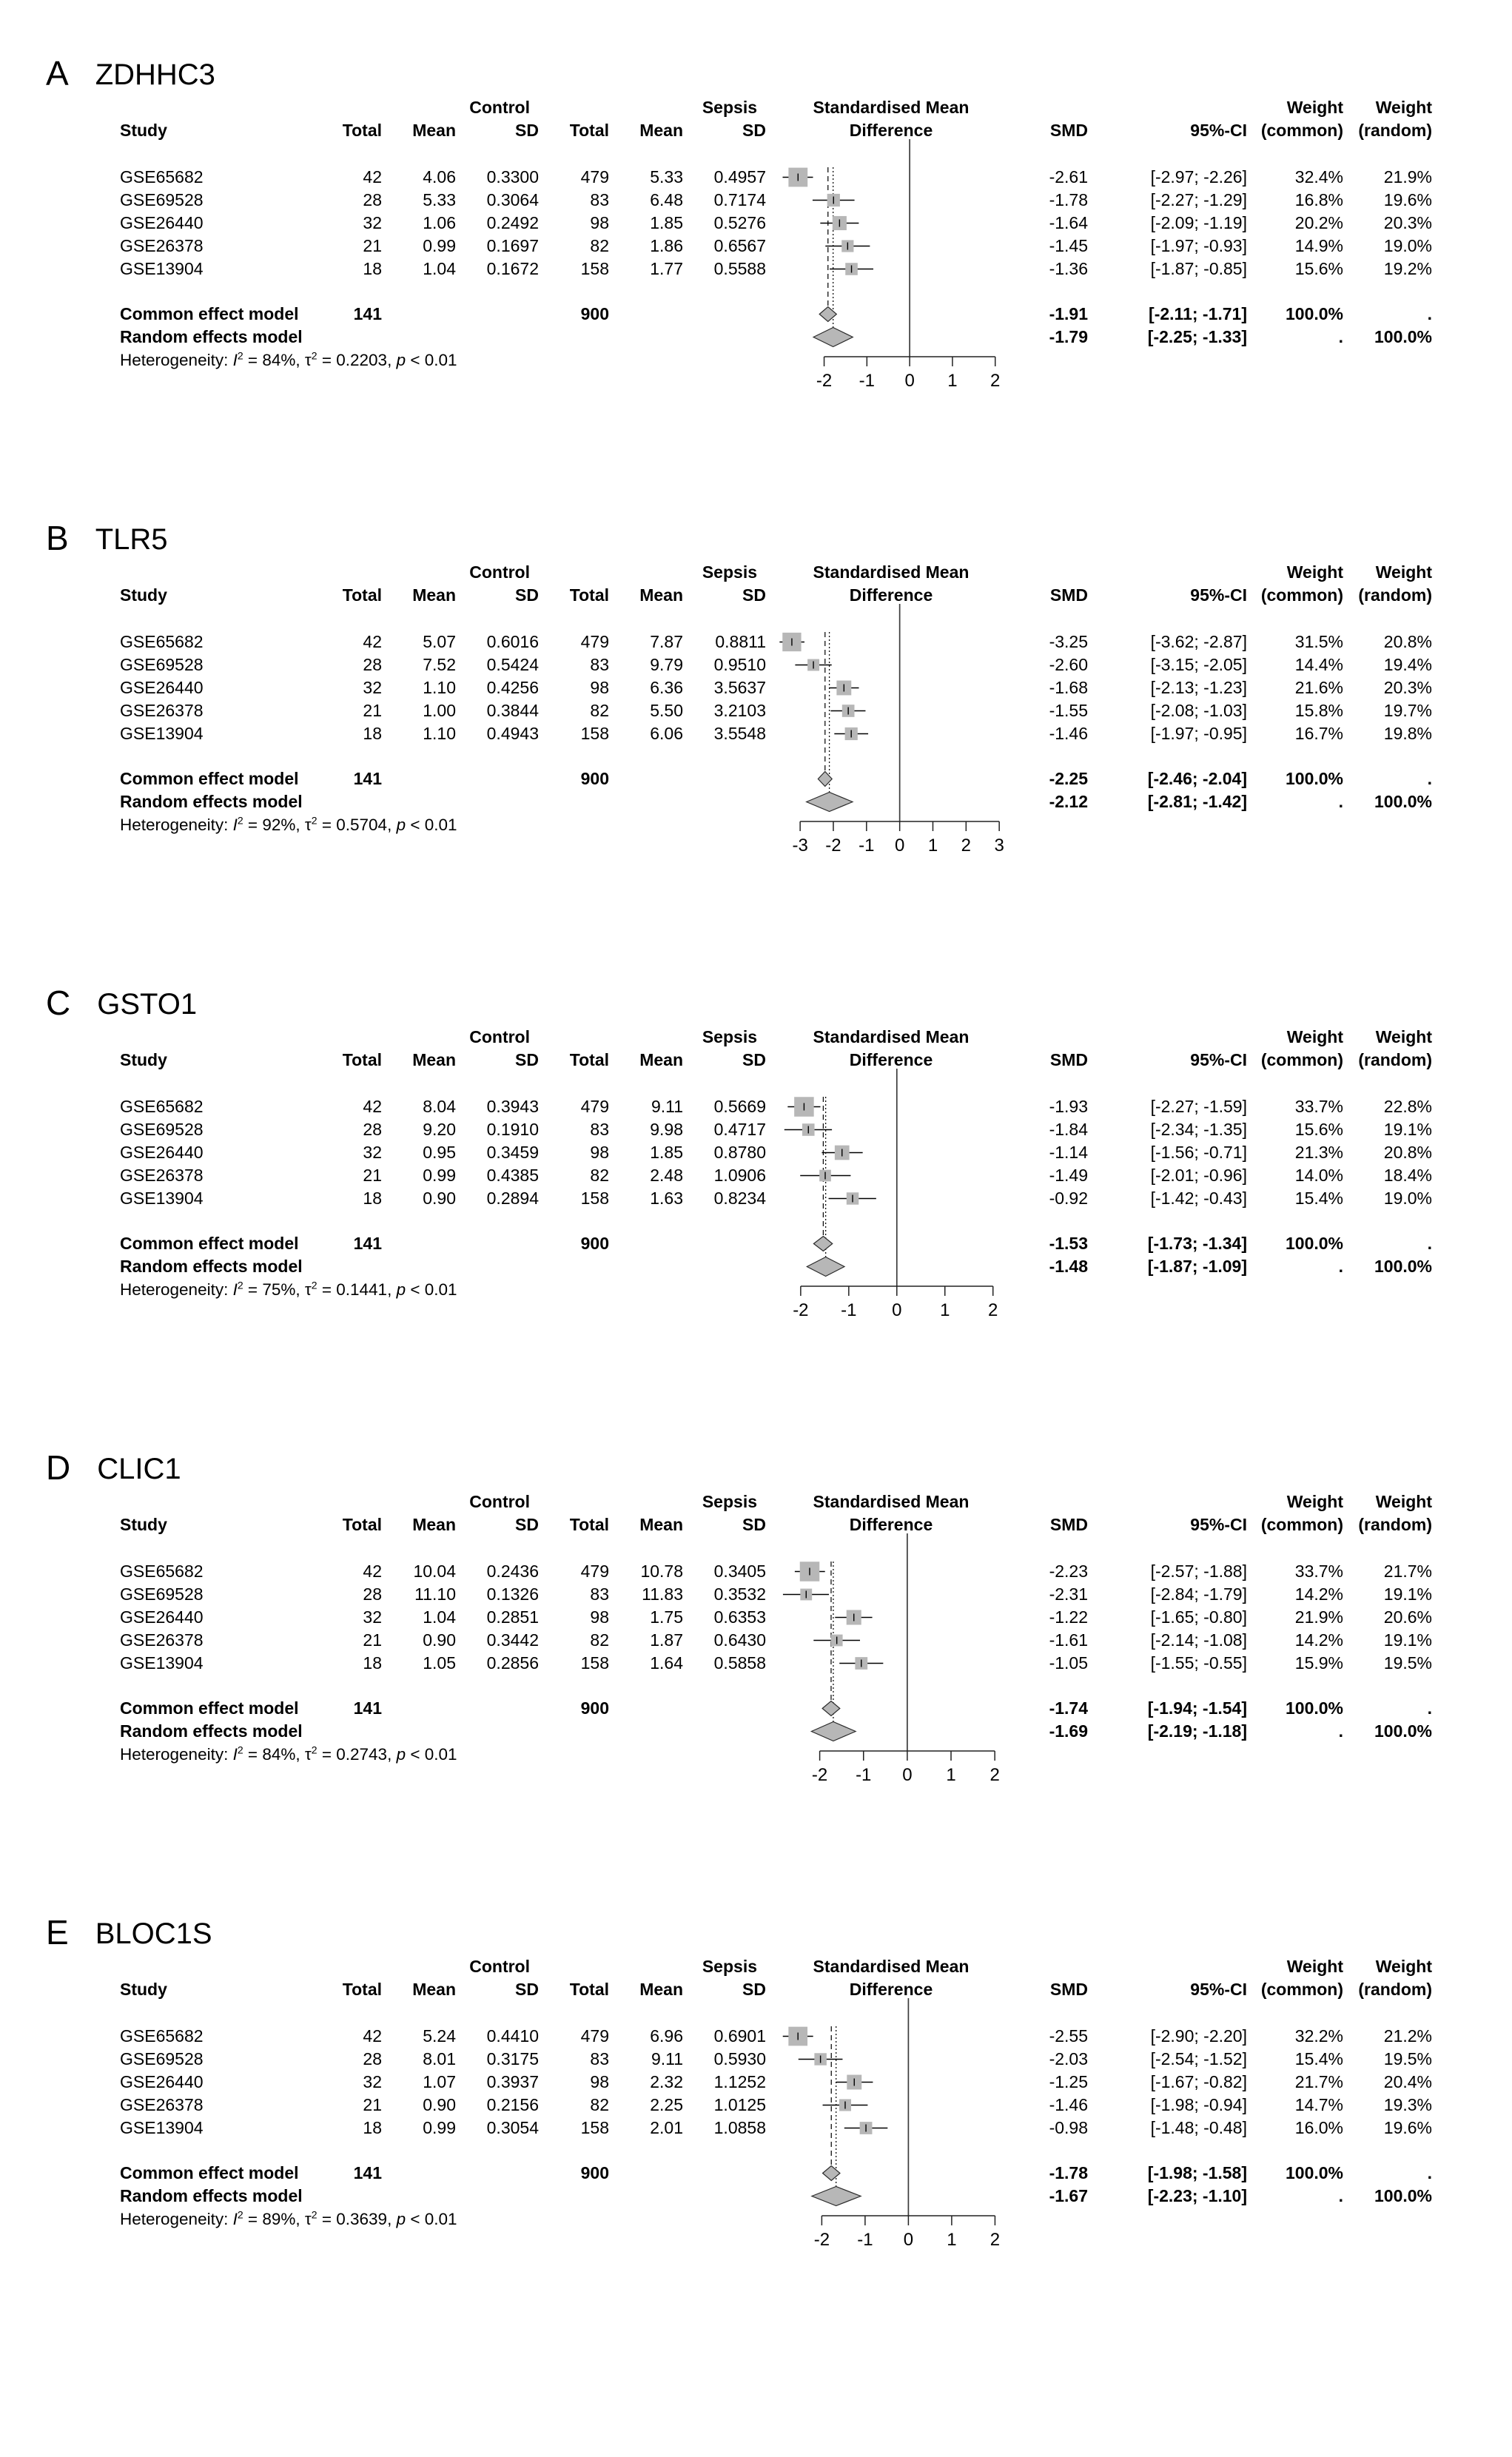 This screenshot has height=2457, width=1512. Describe the element at coordinates (891, 1967) in the screenshot. I see `smd-header-line1: Standardised Mean` at that location.